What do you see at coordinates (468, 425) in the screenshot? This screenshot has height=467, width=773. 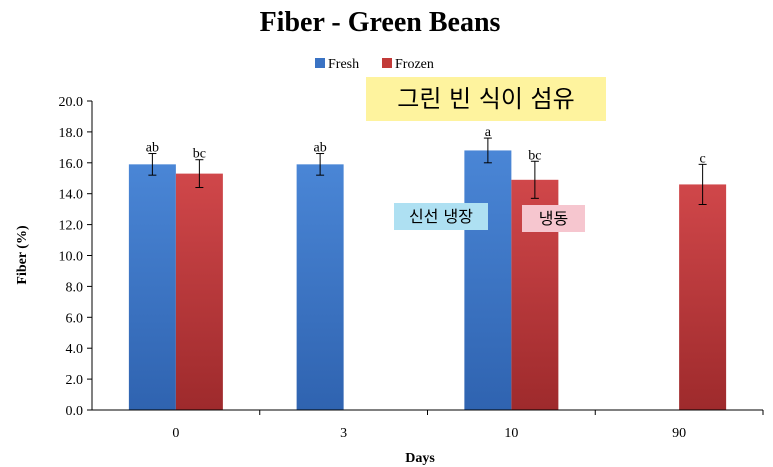 I see `x-axis-ticks: 0 3 10 90` at bounding box center [468, 425].